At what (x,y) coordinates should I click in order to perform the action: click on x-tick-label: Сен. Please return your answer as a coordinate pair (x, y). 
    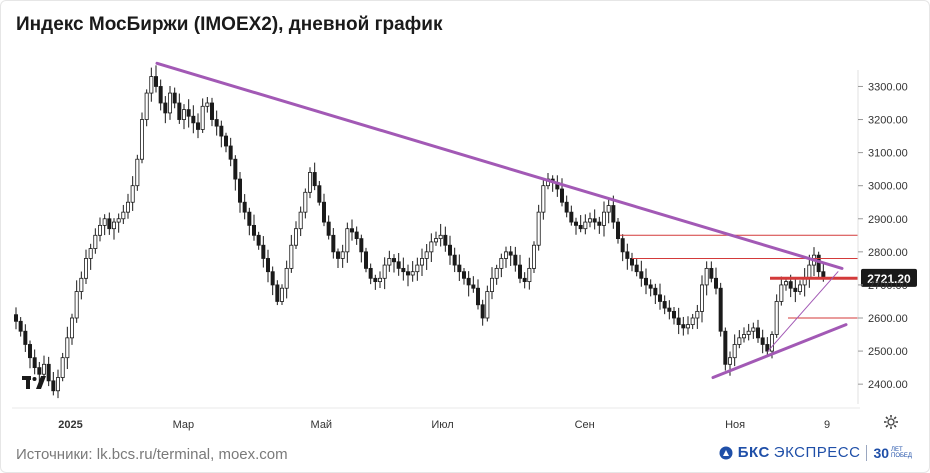
    Looking at the image, I should click on (585, 425).